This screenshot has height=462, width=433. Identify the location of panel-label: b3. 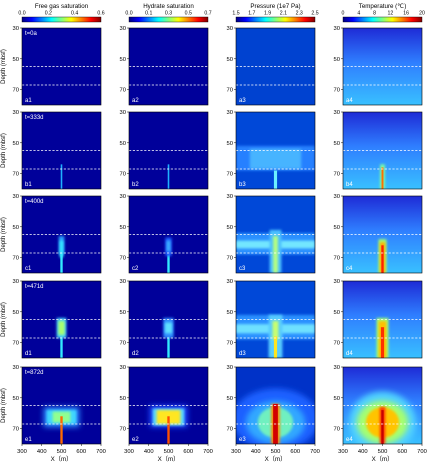
(242, 185).